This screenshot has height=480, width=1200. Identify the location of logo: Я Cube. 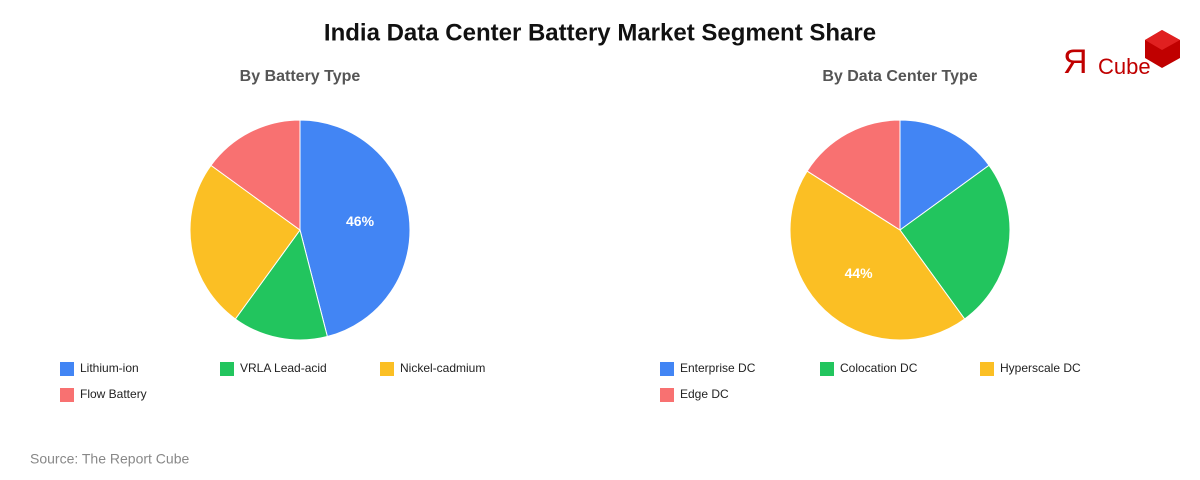
(1121, 55).